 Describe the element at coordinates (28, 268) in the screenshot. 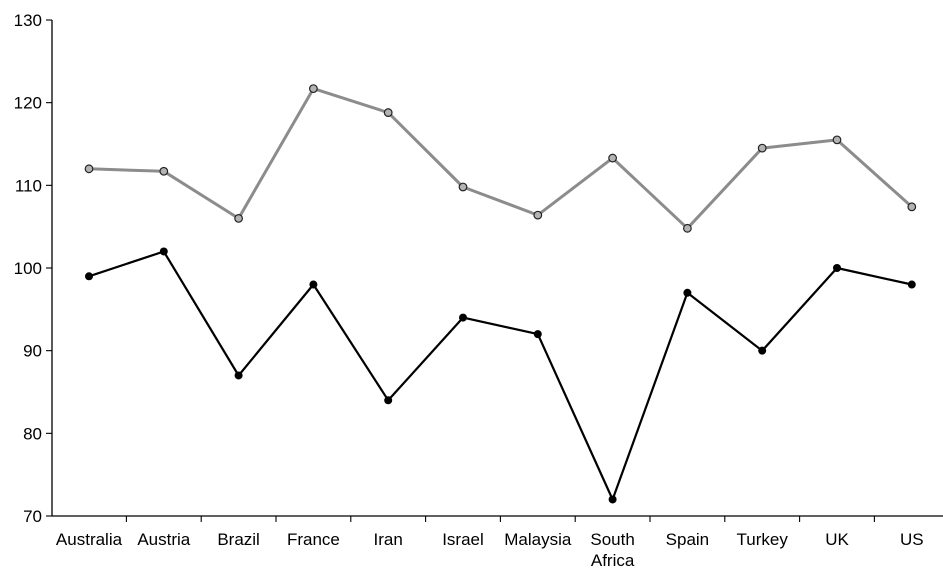

I see `y-tick-label: 100` at that location.